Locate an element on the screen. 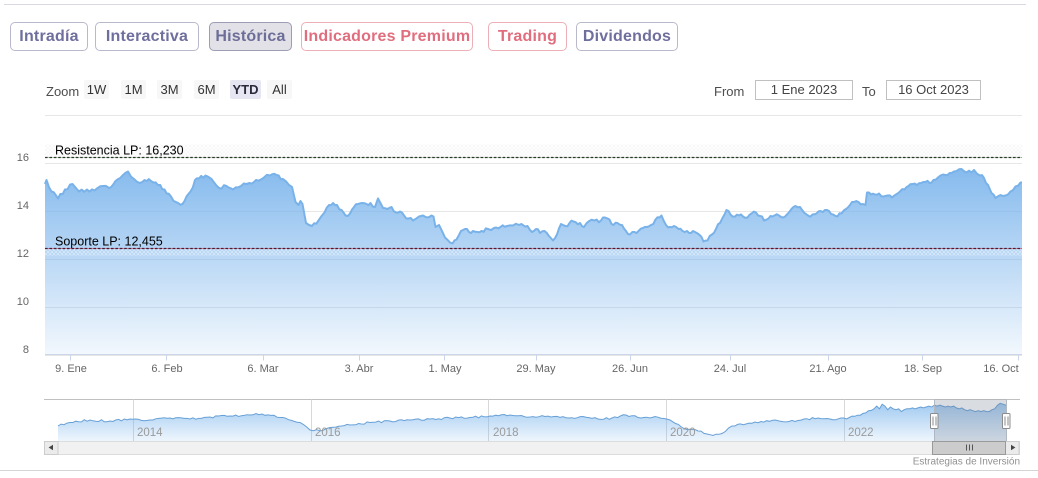  svg-text: 24. Jul is located at coordinates (730, 369).